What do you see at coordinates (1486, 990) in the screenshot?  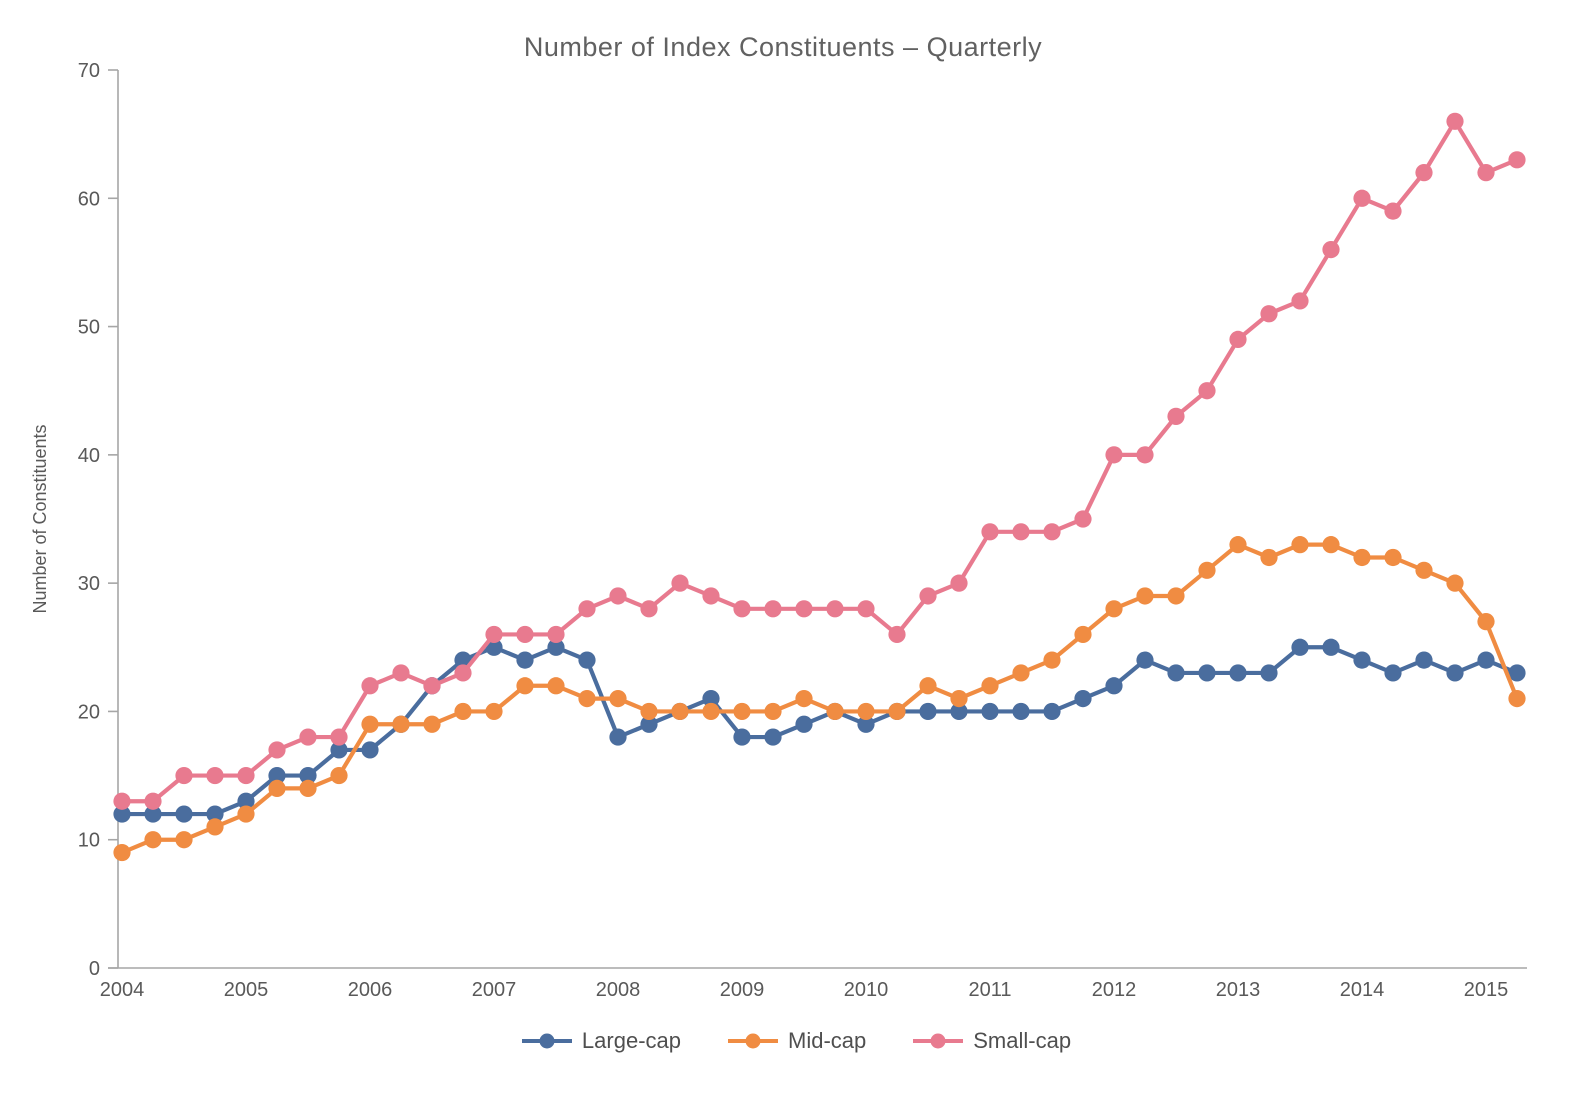 I see `x-tick-label: 2015` at bounding box center [1486, 990].